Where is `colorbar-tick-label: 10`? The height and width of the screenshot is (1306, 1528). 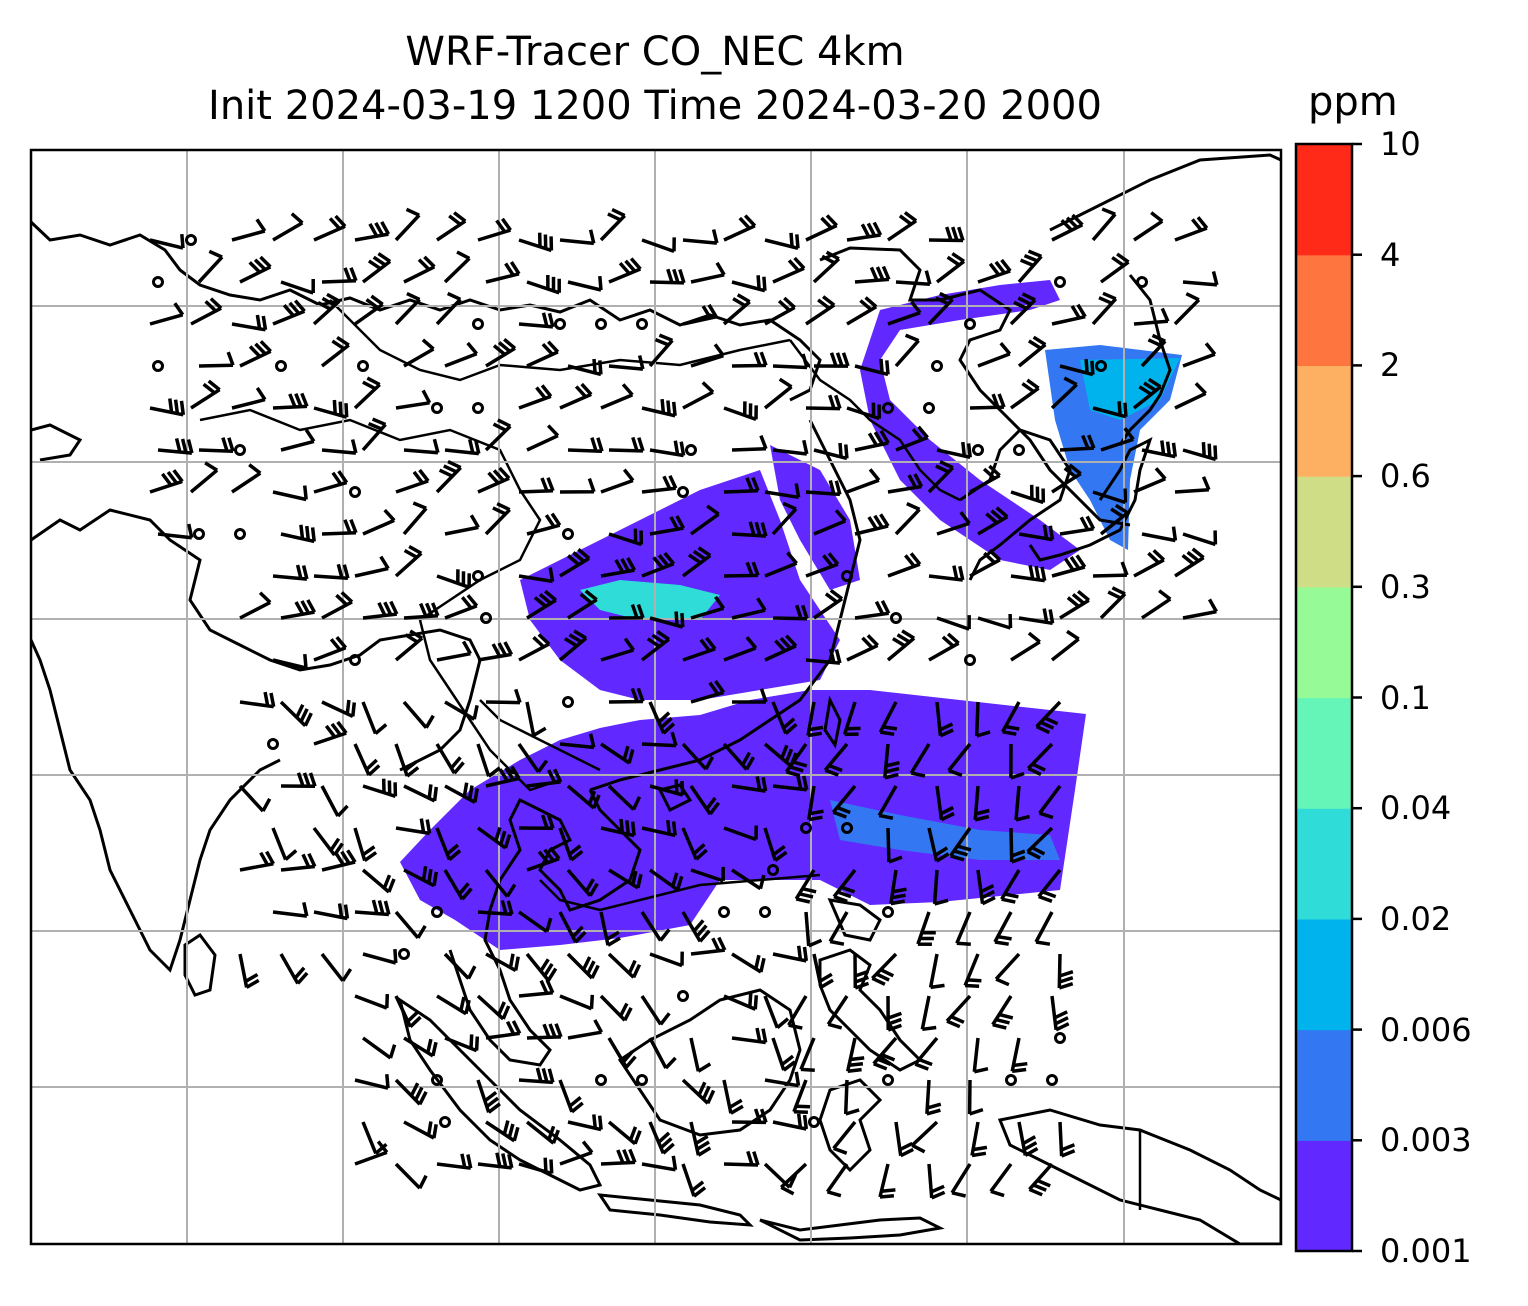 colorbar-tick-label: 10 is located at coordinates (1400, 144).